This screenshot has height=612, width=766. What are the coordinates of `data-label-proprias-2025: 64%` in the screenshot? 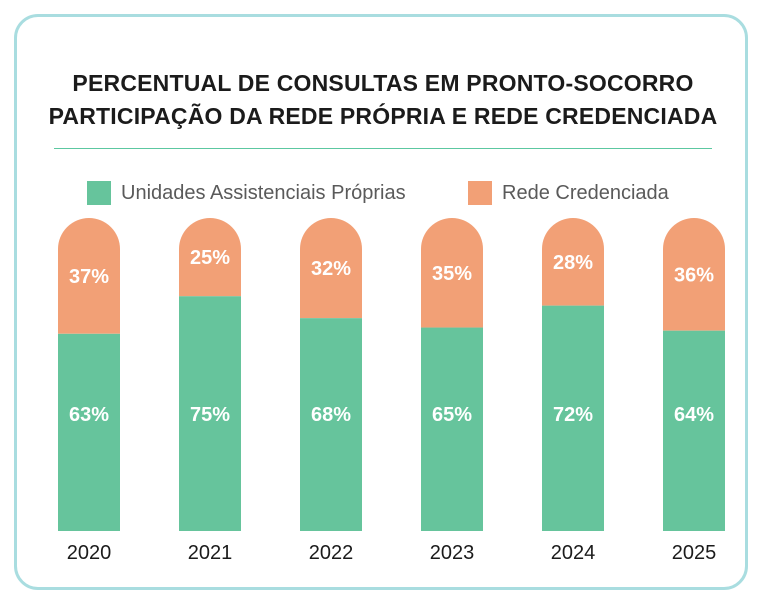 It's located at (694, 415).